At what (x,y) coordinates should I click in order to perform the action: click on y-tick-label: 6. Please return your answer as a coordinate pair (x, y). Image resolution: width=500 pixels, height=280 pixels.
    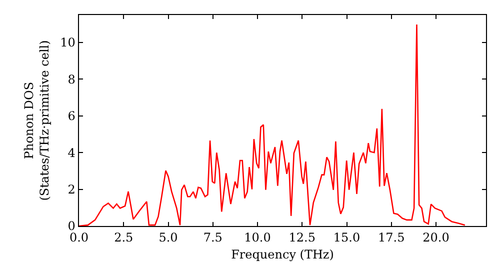
    Looking at the image, I should click on (72, 116).